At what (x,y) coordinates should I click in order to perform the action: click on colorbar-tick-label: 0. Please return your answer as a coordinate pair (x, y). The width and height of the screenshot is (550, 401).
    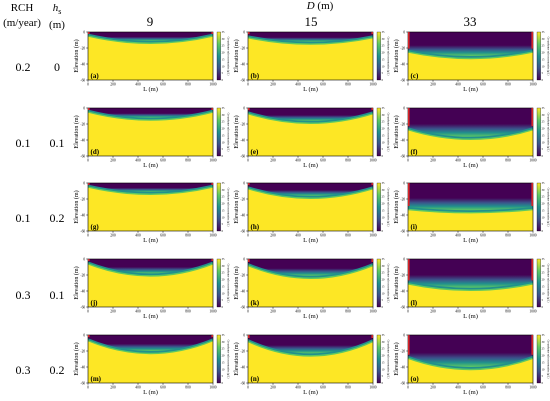
    Looking at the image, I should click on (223, 80).